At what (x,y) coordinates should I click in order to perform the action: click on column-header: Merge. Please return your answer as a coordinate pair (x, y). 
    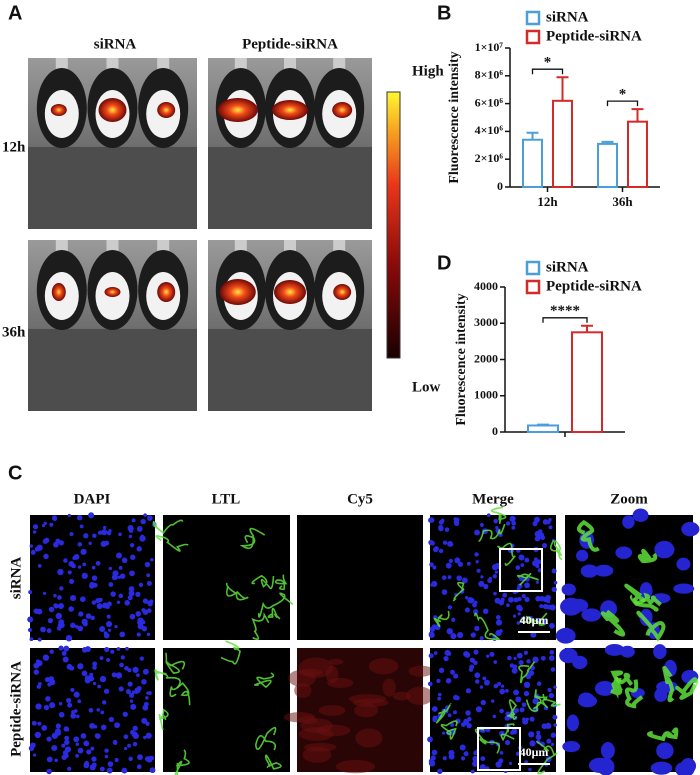
    Looking at the image, I should click on (493, 499).